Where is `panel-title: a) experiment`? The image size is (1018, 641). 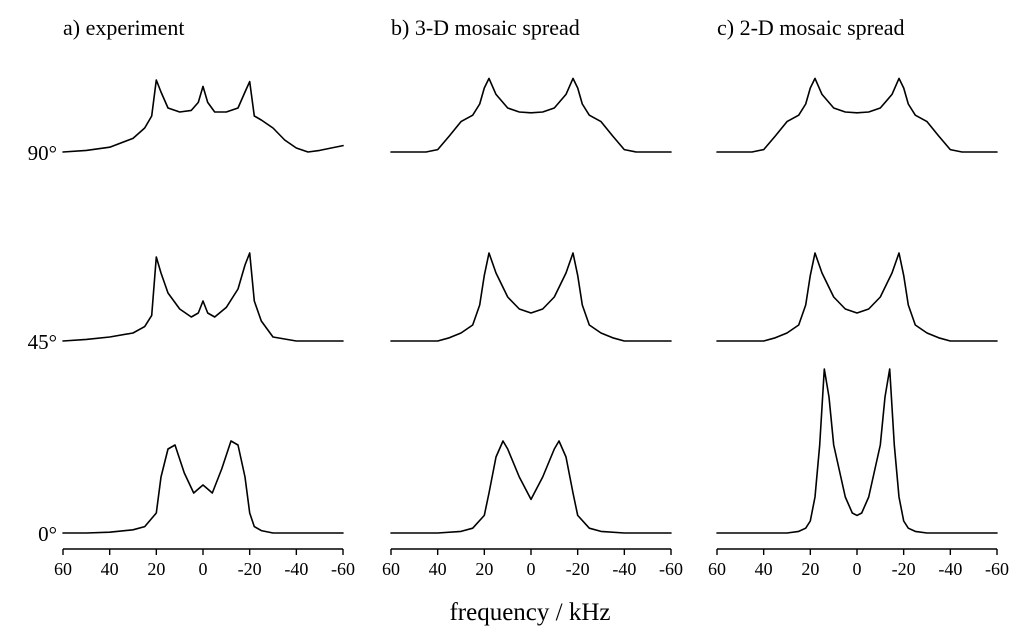
panel-title: a) experiment is located at coordinates (124, 27).